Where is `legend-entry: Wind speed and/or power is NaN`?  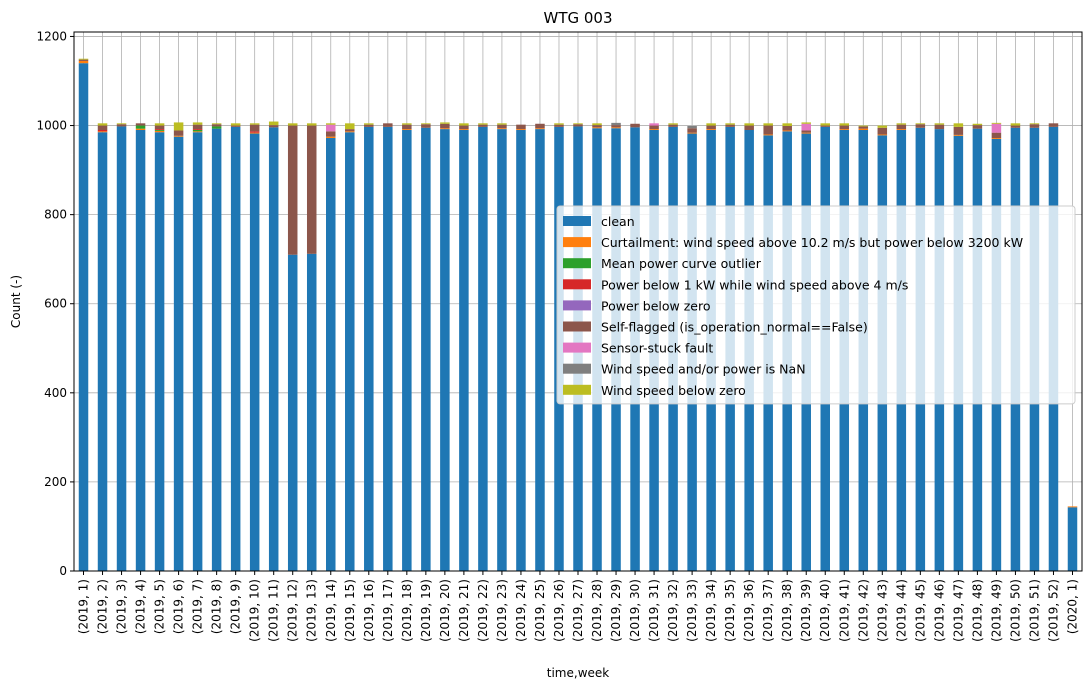 legend-entry: Wind speed and/or power is NaN is located at coordinates (703, 369).